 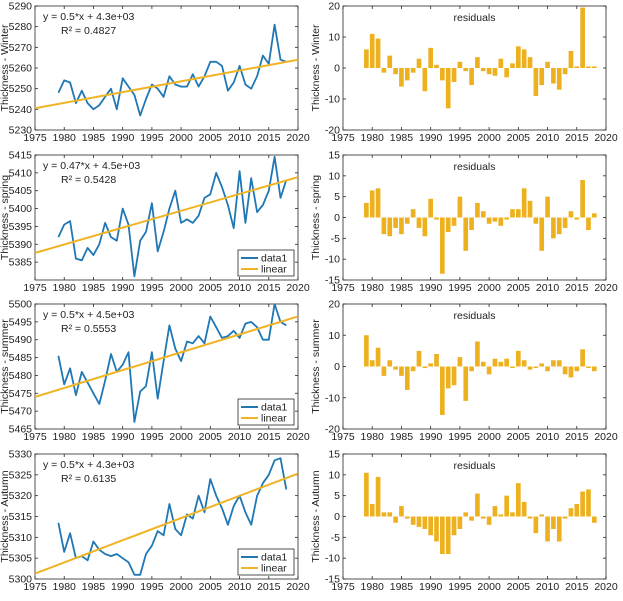 I want to click on y-tick-label: 5485, so click(x=21, y=358).